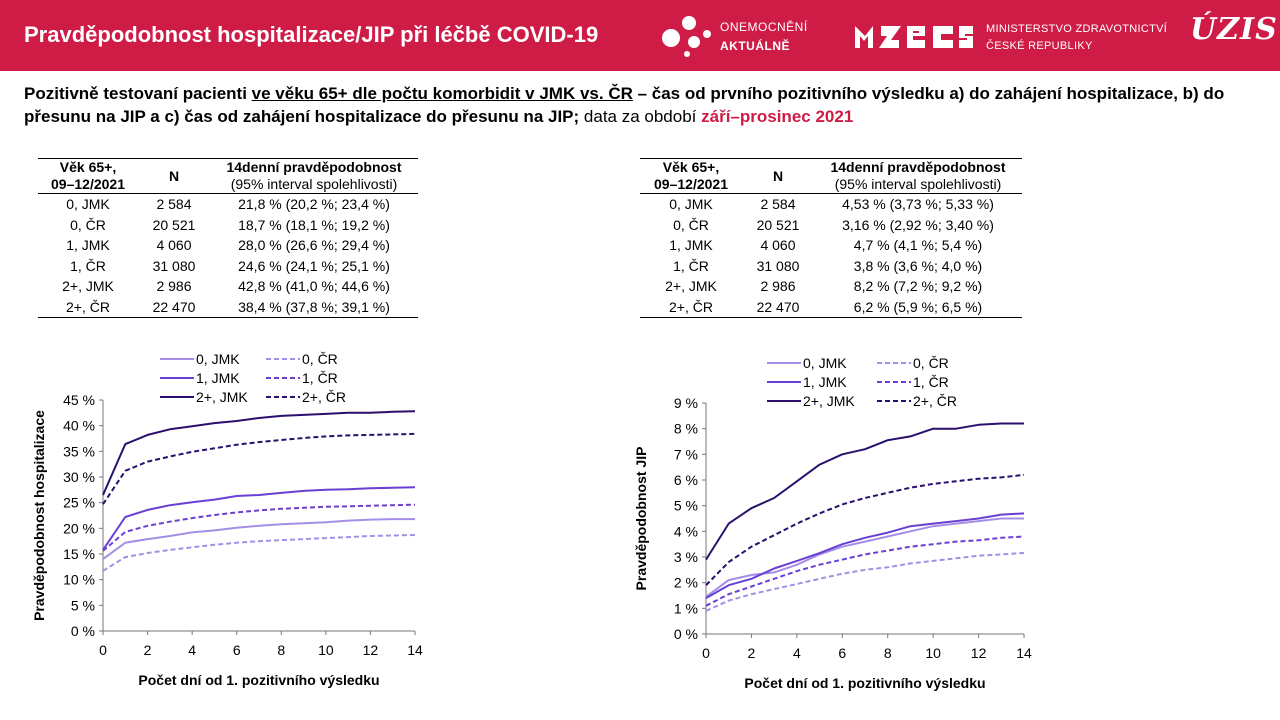 Image resolution: width=1280 pixels, height=720 pixels. I want to click on table-row: 2+, ČR 22 470 6,2 % (5,9 %; 6,5 %), so click(831, 307).